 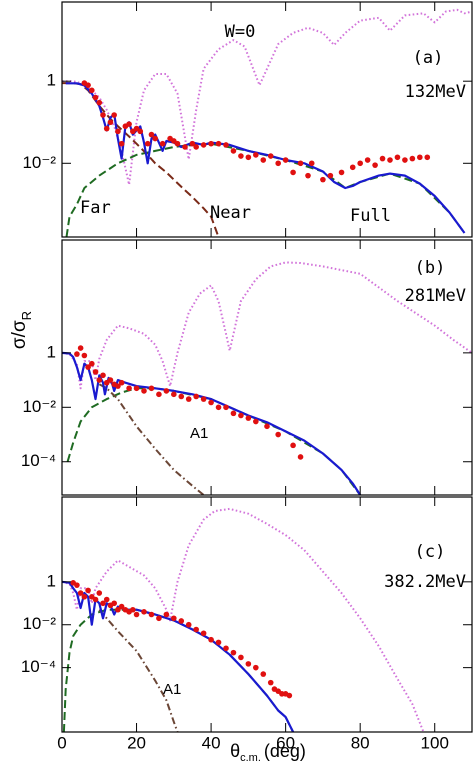 I want to click on curve-label: W=0, so click(x=240, y=32).